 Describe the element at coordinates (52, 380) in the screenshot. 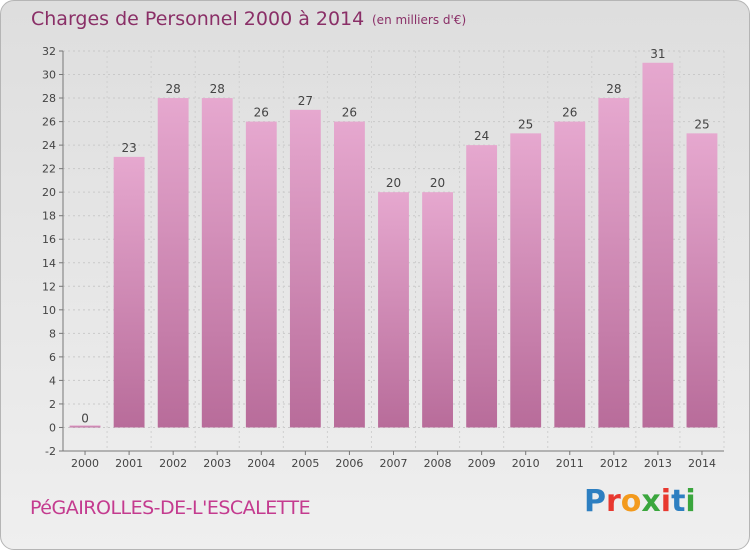

I see `y-tick-label: 4` at that location.